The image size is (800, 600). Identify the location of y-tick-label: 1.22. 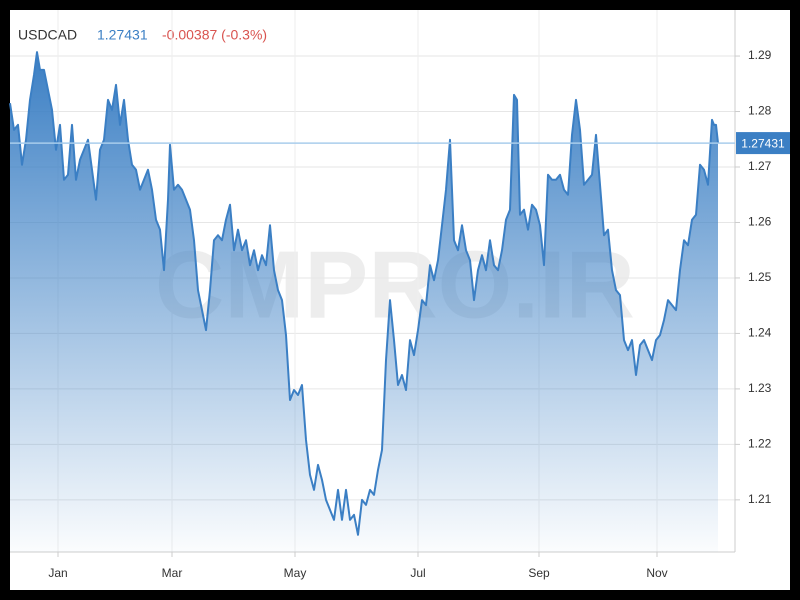
(760, 444).